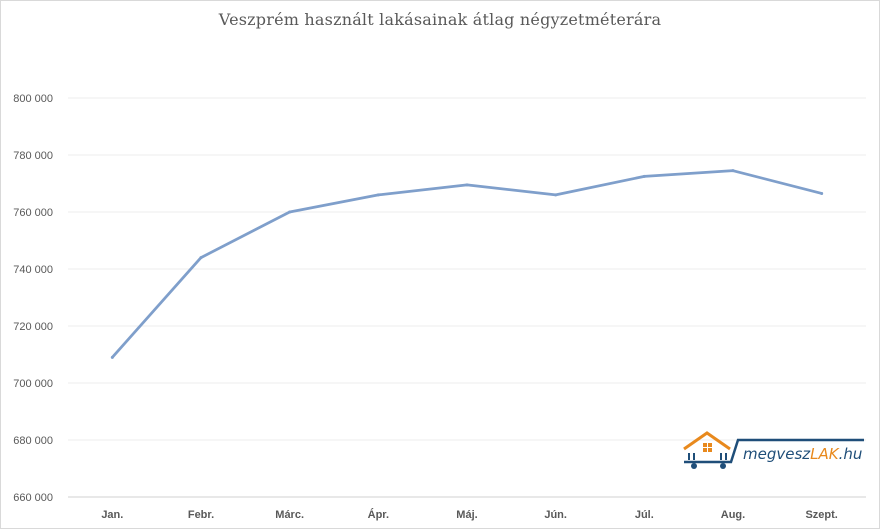 The width and height of the screenshot is (880, 529). Describe the element at coordinates (33, 213) in the screenshot. I see `y-tick-label: 760 000` at that location.